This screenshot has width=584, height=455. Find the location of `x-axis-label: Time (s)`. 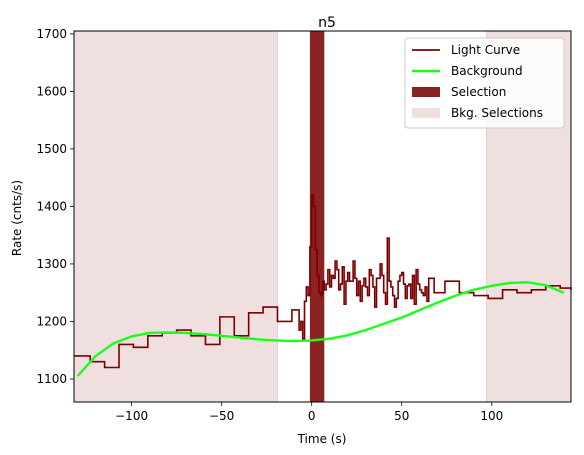

x-axis-label: Time (s) is located at coordinates (322, 439).